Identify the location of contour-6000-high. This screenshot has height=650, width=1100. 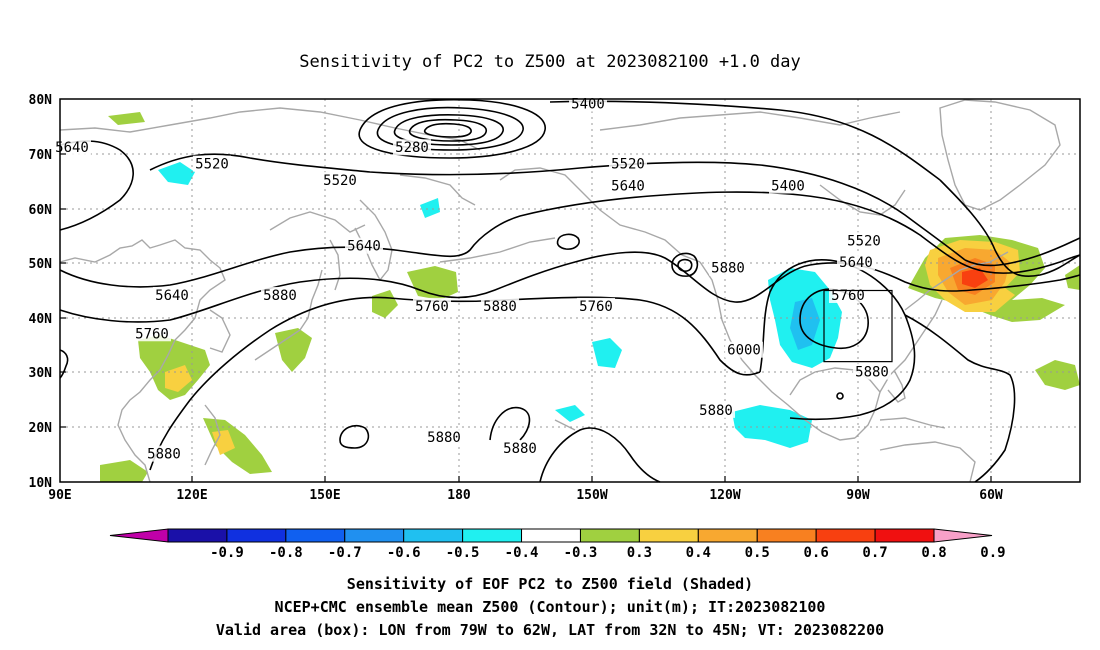
(834, 319).